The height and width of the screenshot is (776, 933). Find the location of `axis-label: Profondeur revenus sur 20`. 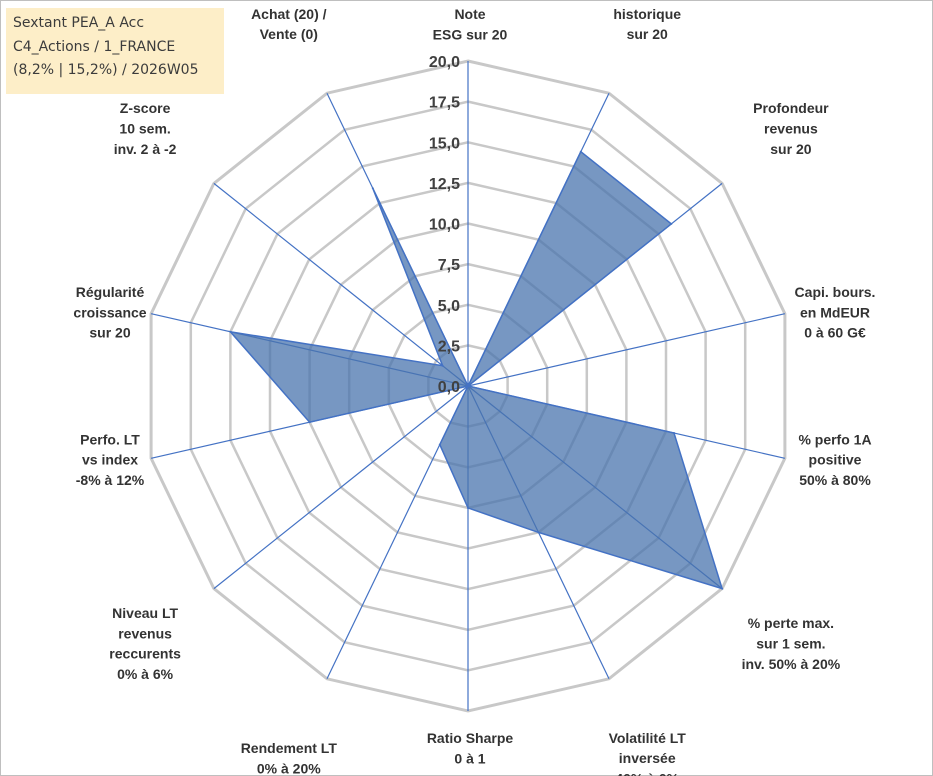

axis-label: Profondeur revenus sur 20 is located at coordinates (791, 128).